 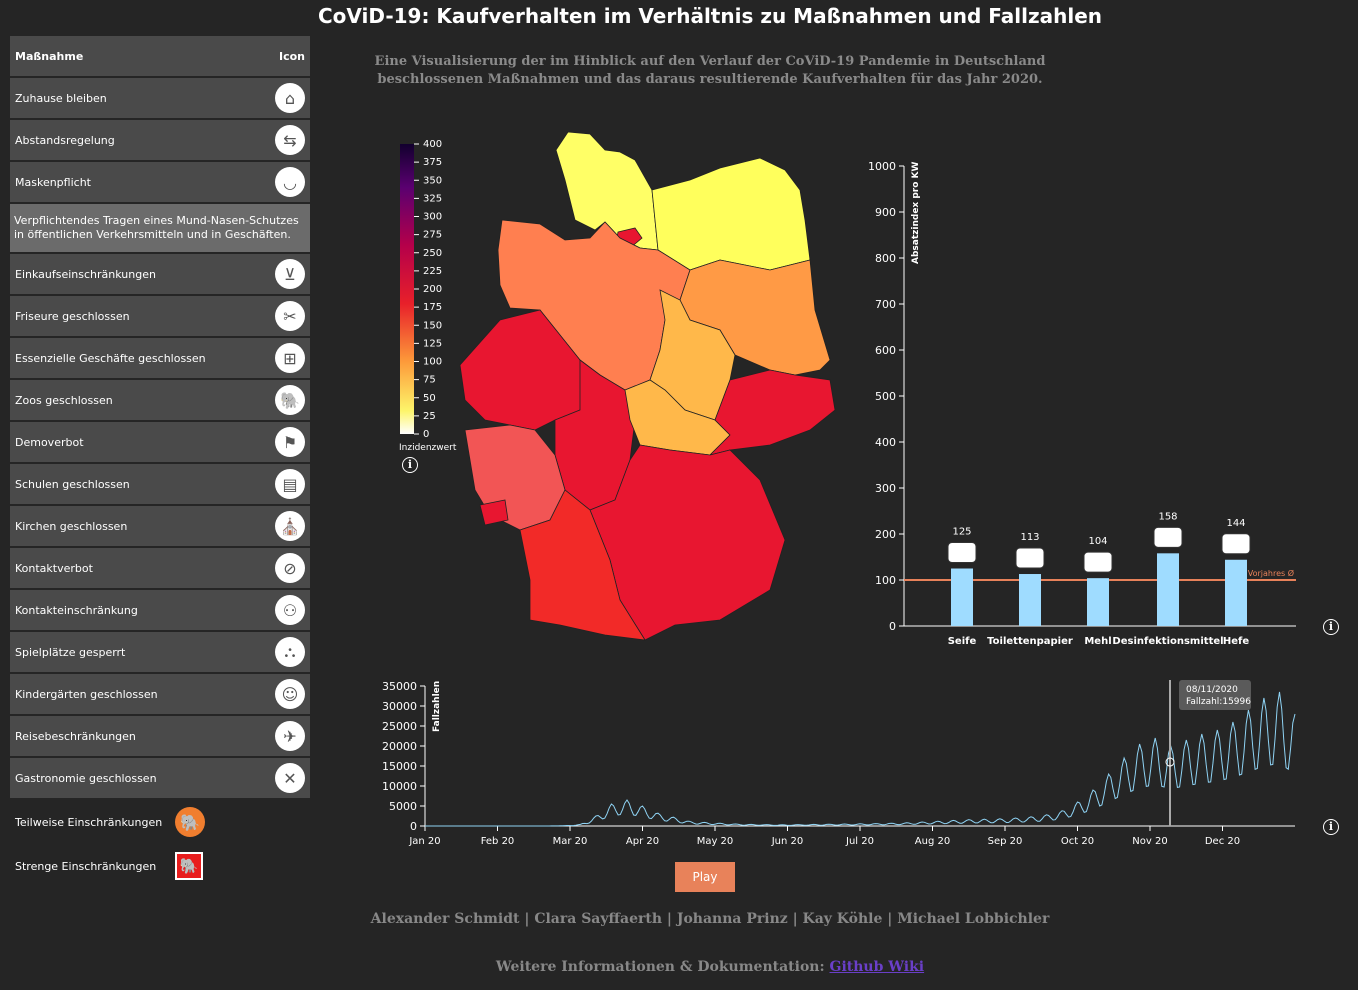 What do you see at coordinates (432, 180) in the screenshot?
I see `scale-tick-label: 350` at bounding box center [432, 180].